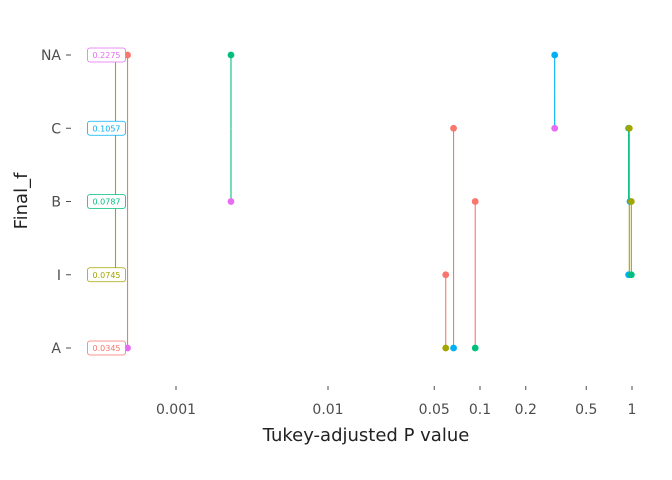 The image size is (672, 480). Describe the element at coordinates (21, 200) in the screenshot. I see `y-axis-title: Final_f` at that location.